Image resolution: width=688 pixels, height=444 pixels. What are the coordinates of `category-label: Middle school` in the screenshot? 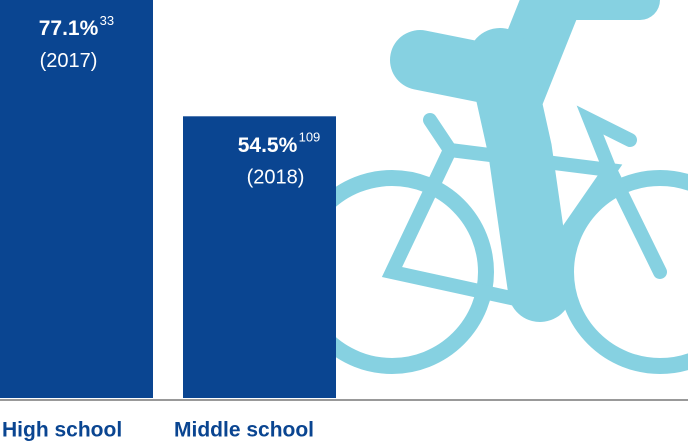 It's located at (244, 430).